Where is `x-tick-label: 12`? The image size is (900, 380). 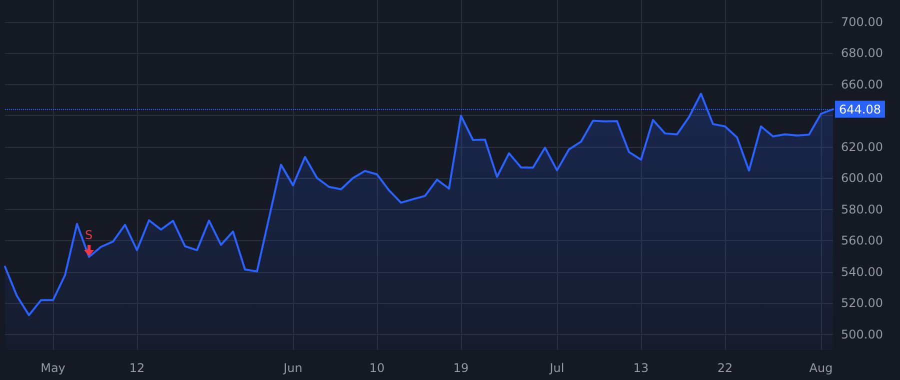 x-tick-label: 12 is located at coordinates (137, 368).